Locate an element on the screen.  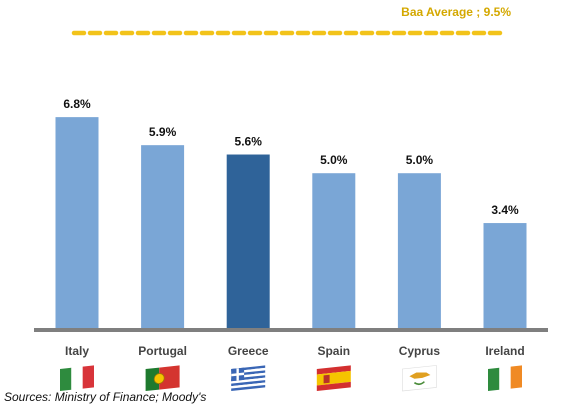
reference-line-group: Baa Average ; 9.5% is located at coordinates (291, 20).